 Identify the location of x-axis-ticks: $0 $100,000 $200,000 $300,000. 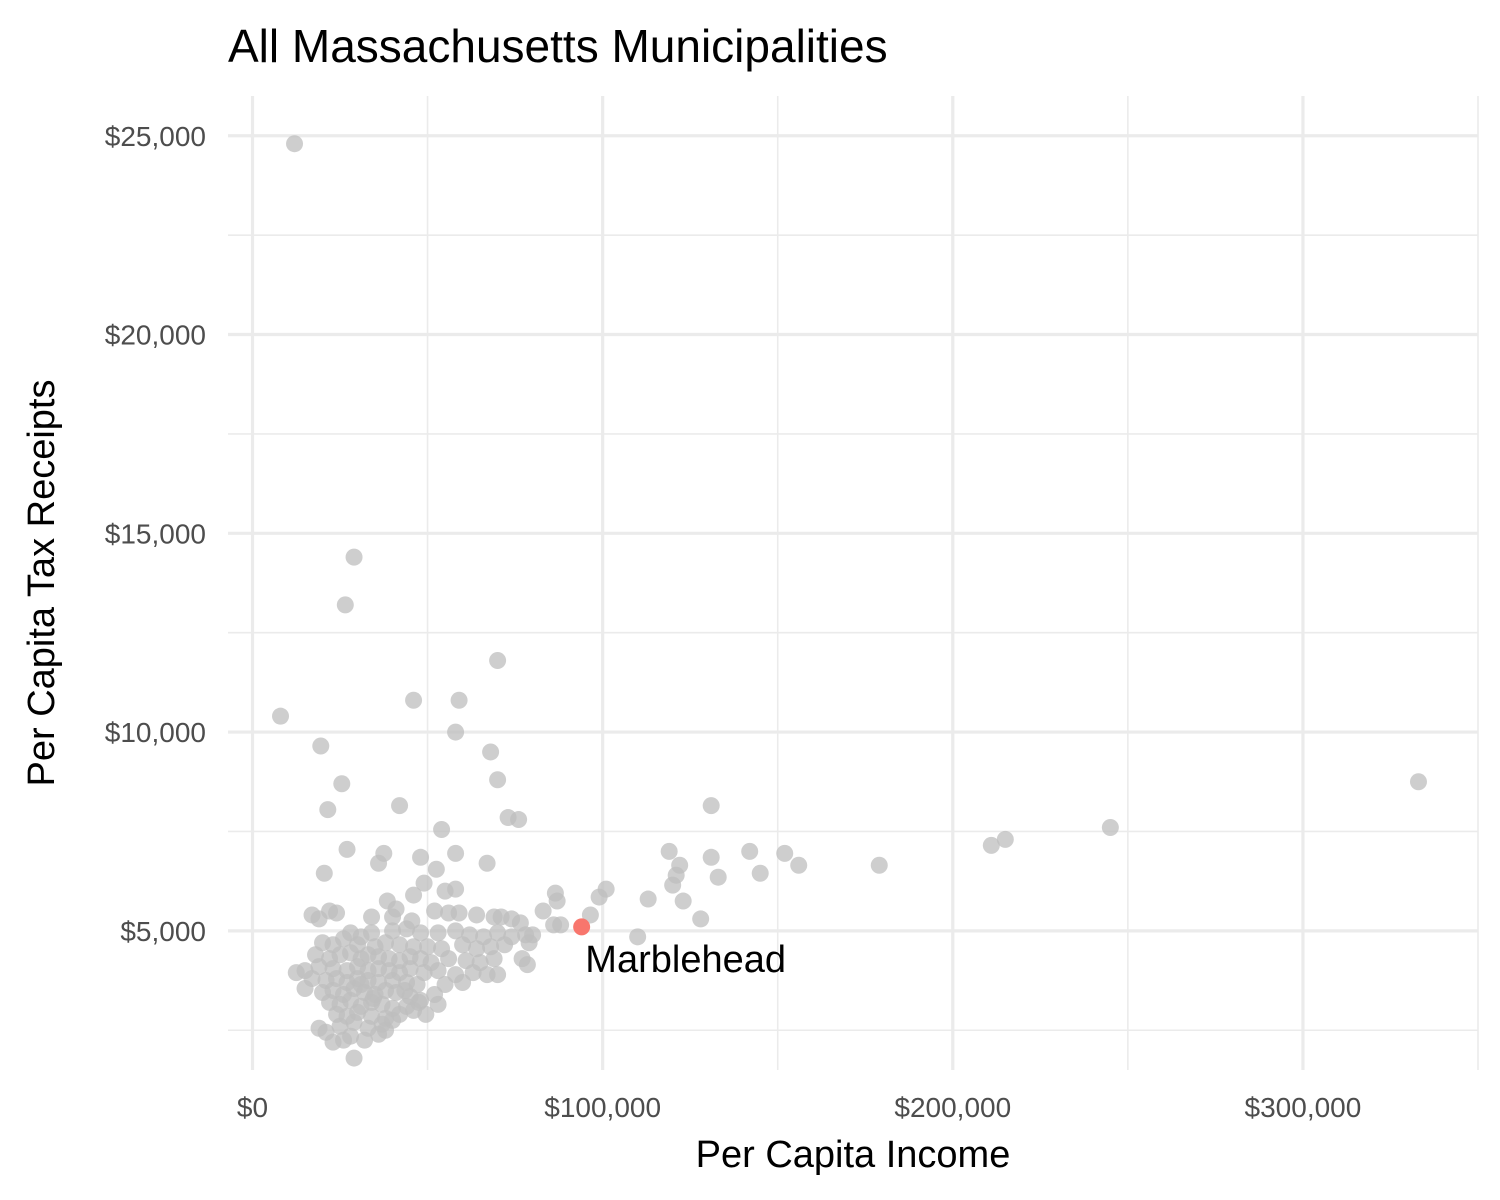
(799, 1107).